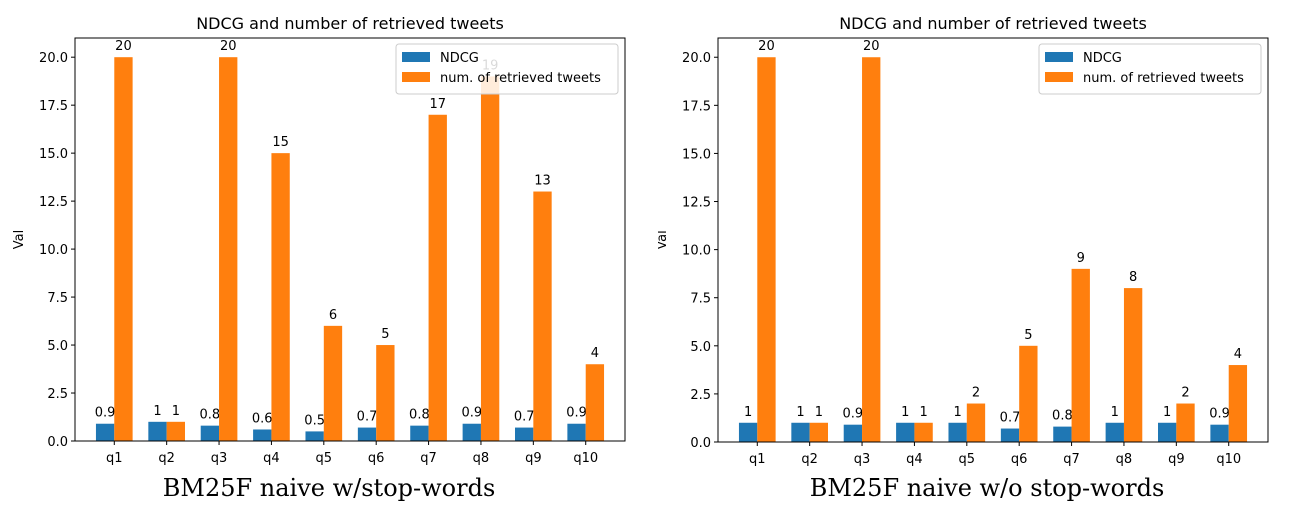 This screenshot has width=1316, height=527. Describe the element at coordinates (314, 420) in the screenshot. I see `bar-value-label: 0.5` at that location.